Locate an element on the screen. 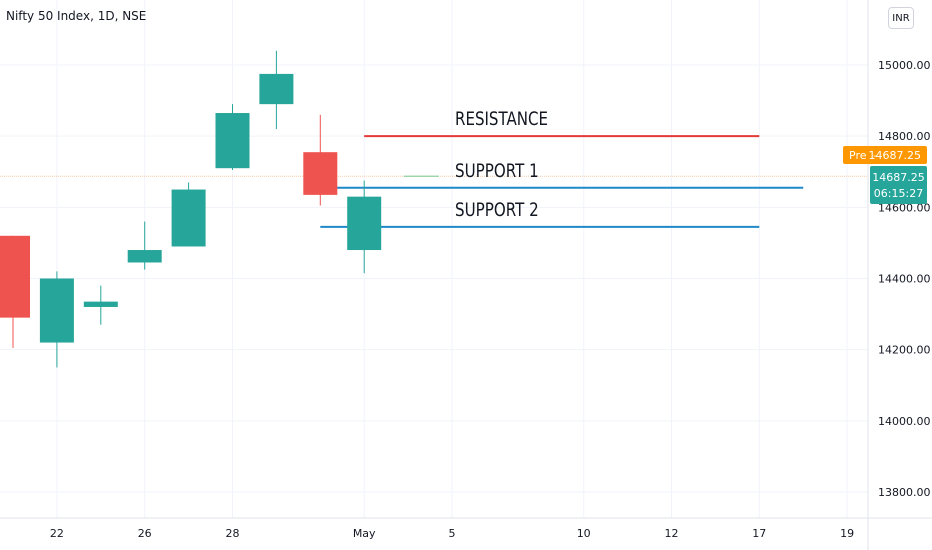  x-tick-label: 12 is located at coordinates (672, 533).